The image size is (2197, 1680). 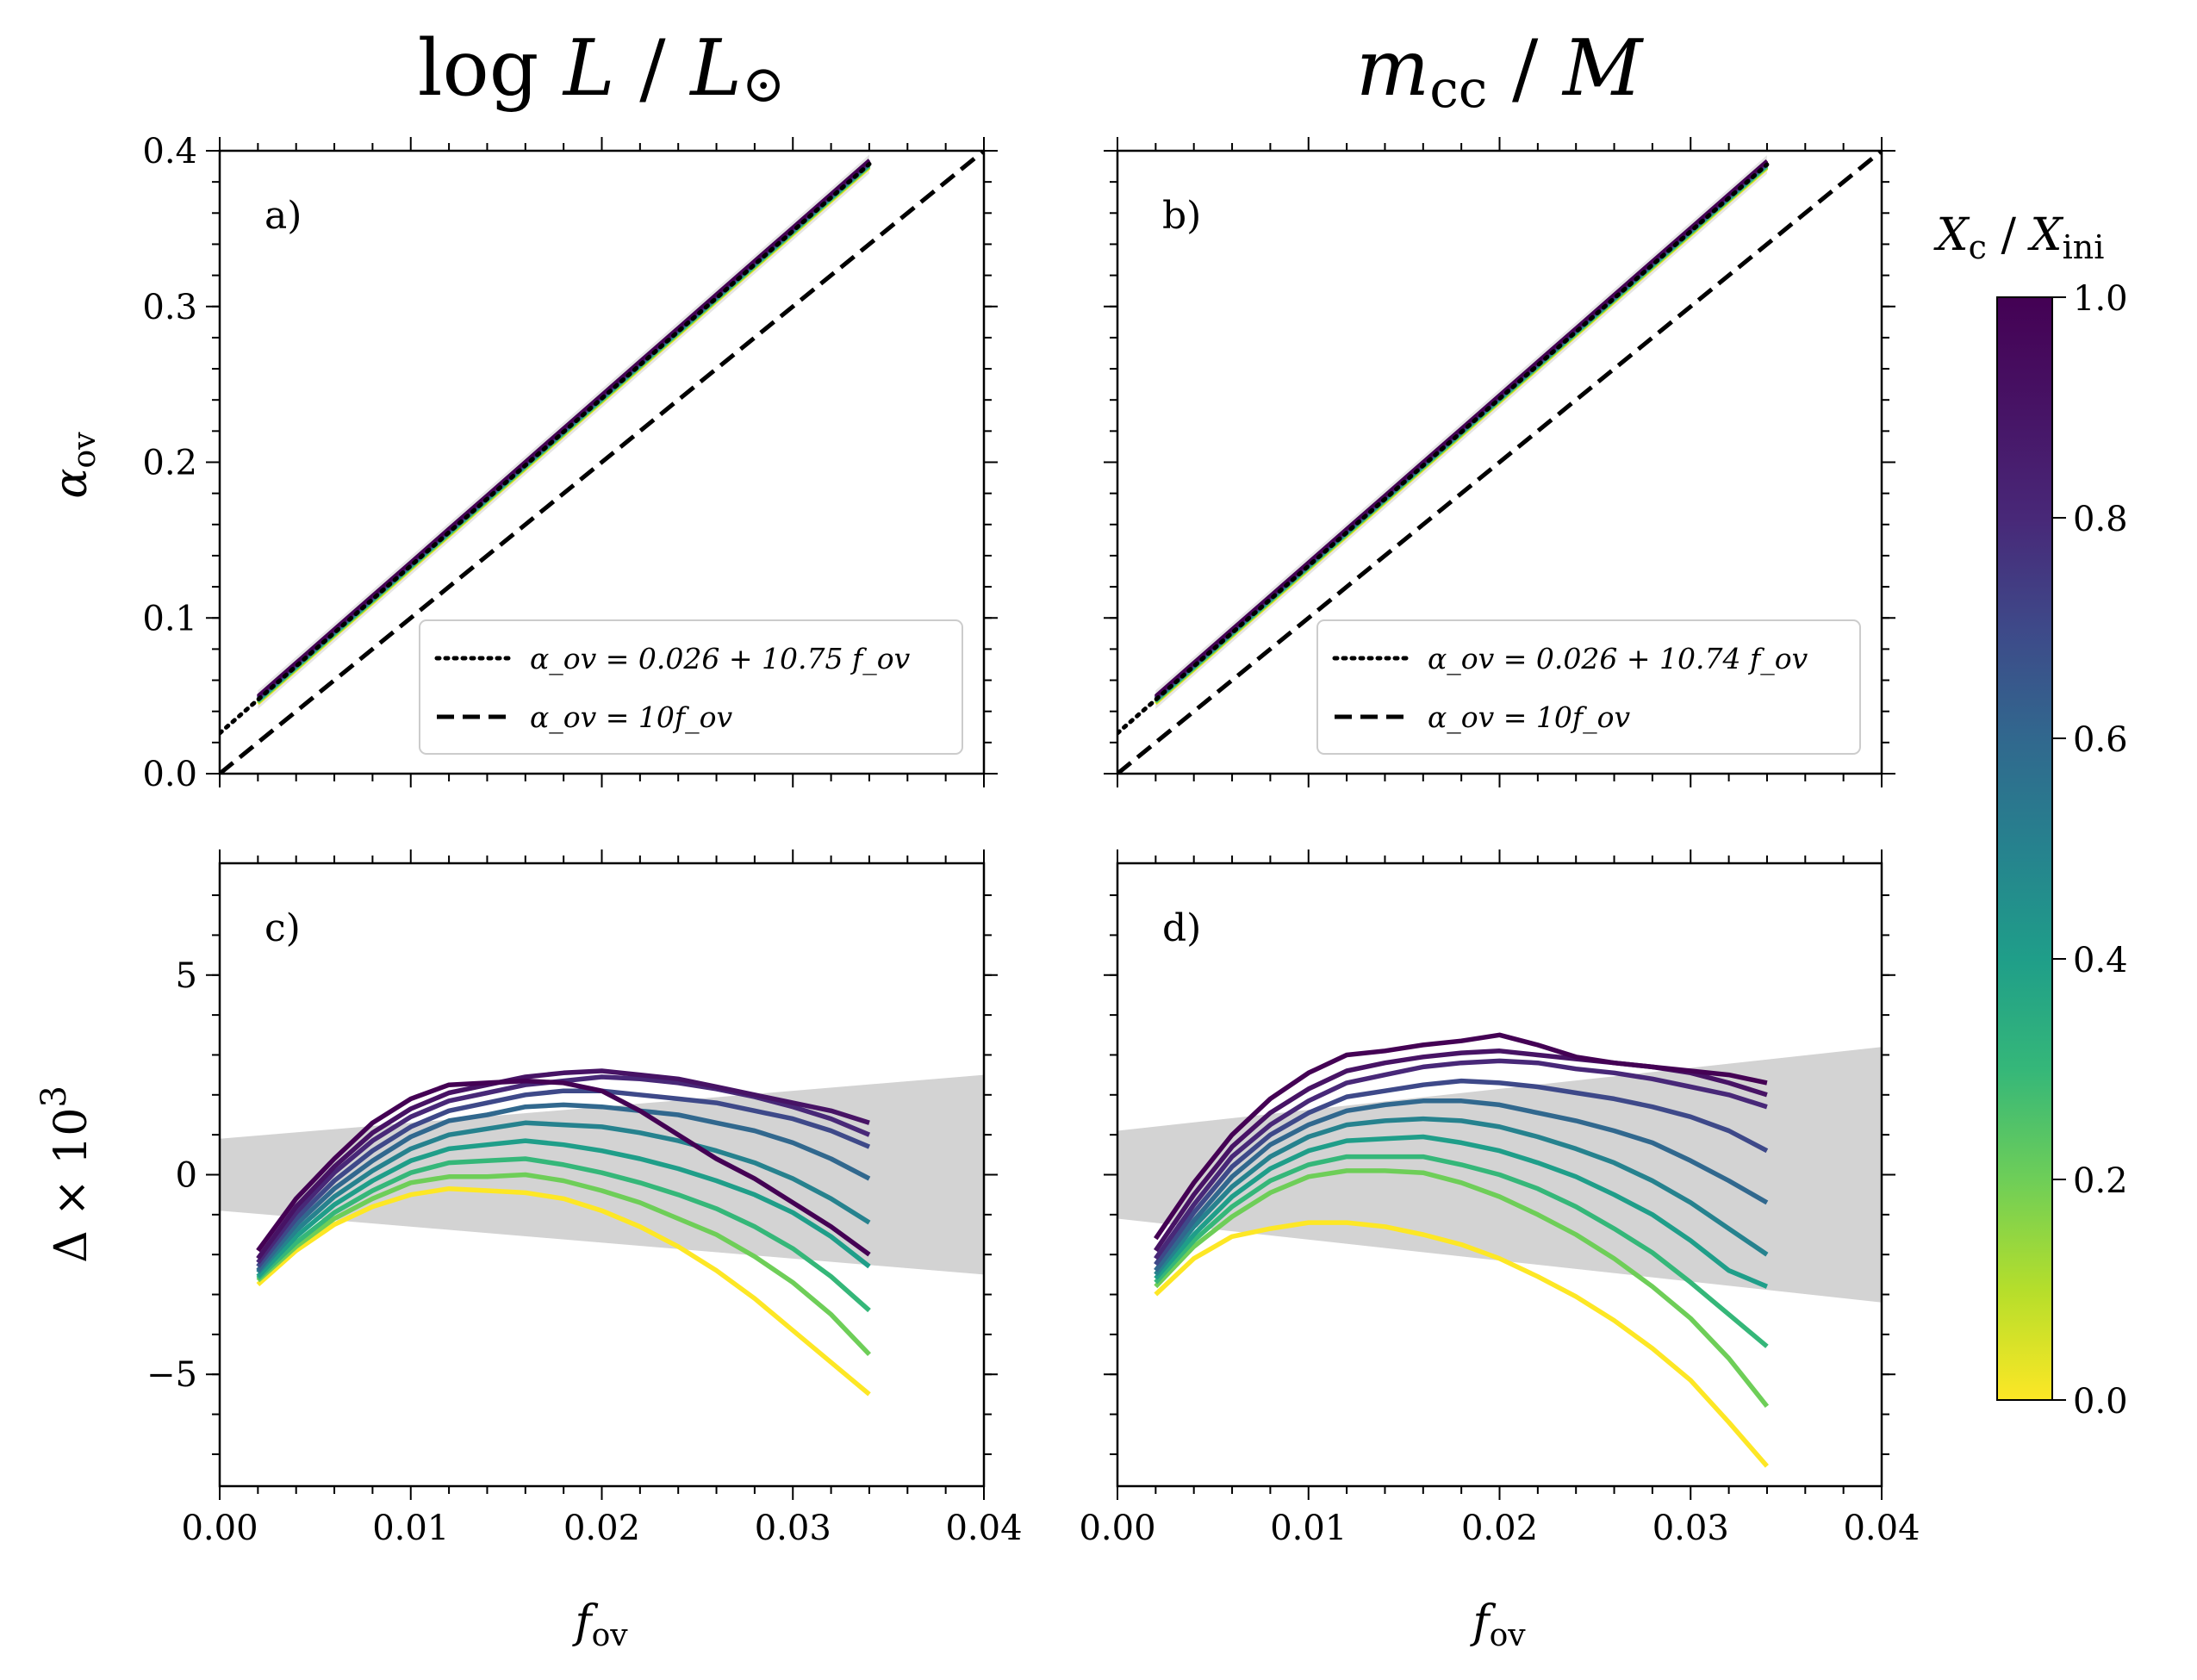 What do you see at coordinates (2100, 299) in the screenshot?
I see `colorbar-tick-label: 1.0` at bounding box center [2100, 299].